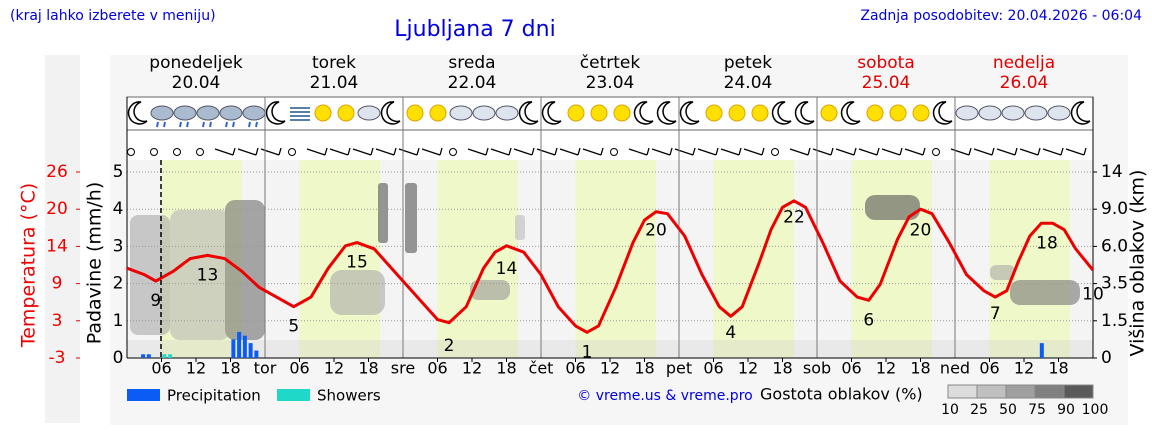 The image size is (1152, 443). What do you see at coordinates (403, 368) in the screenshot?
I see `day-abbr: sre` at bounding box center [403, 368].